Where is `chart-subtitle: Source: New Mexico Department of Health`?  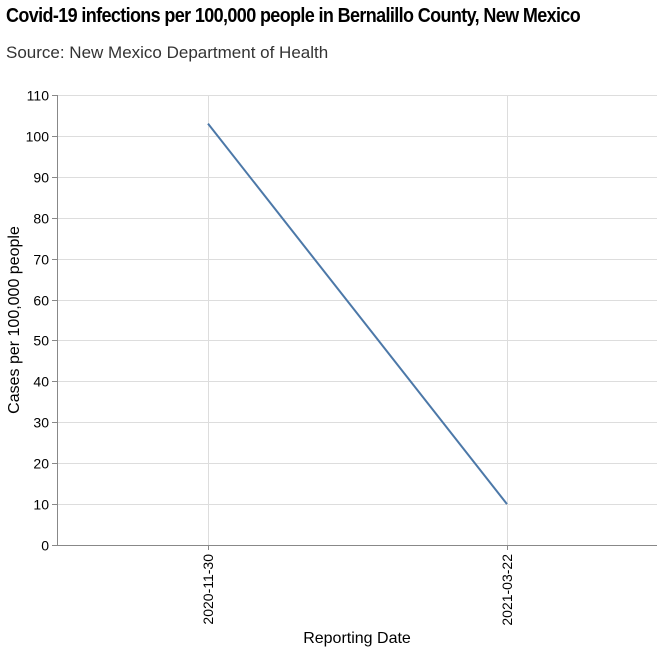 chart-subtitle: Source: New Mexico Department of Health is located at coordinates (167, 52).